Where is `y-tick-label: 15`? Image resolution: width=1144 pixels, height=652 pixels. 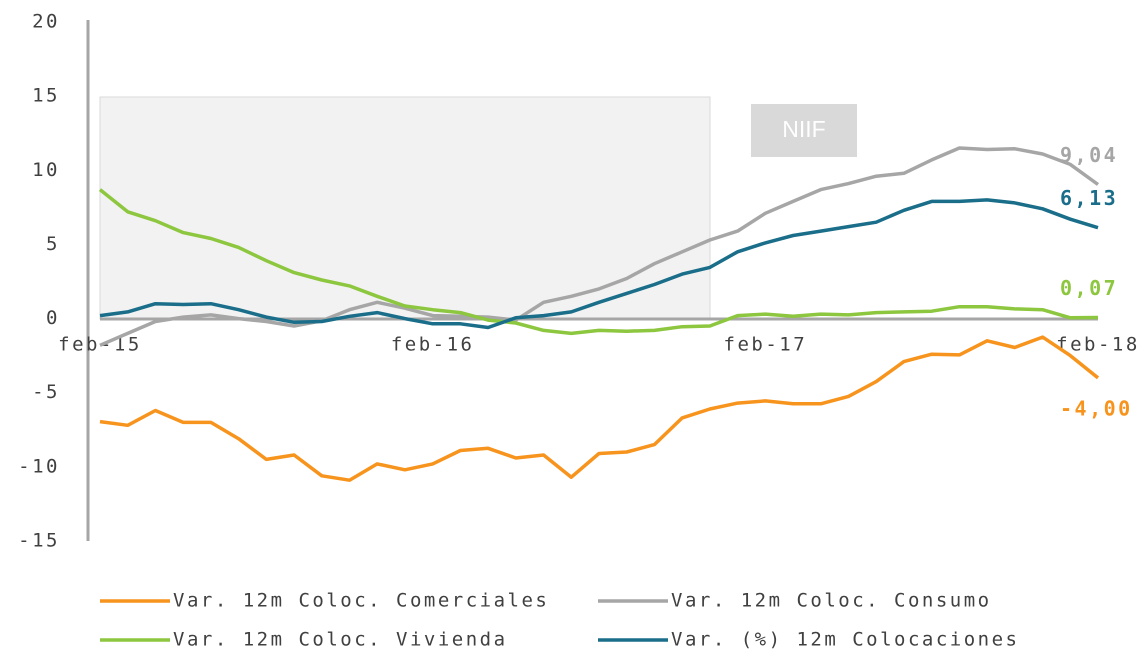
y-tick-label: 15 is located at coordinates (46, 96).